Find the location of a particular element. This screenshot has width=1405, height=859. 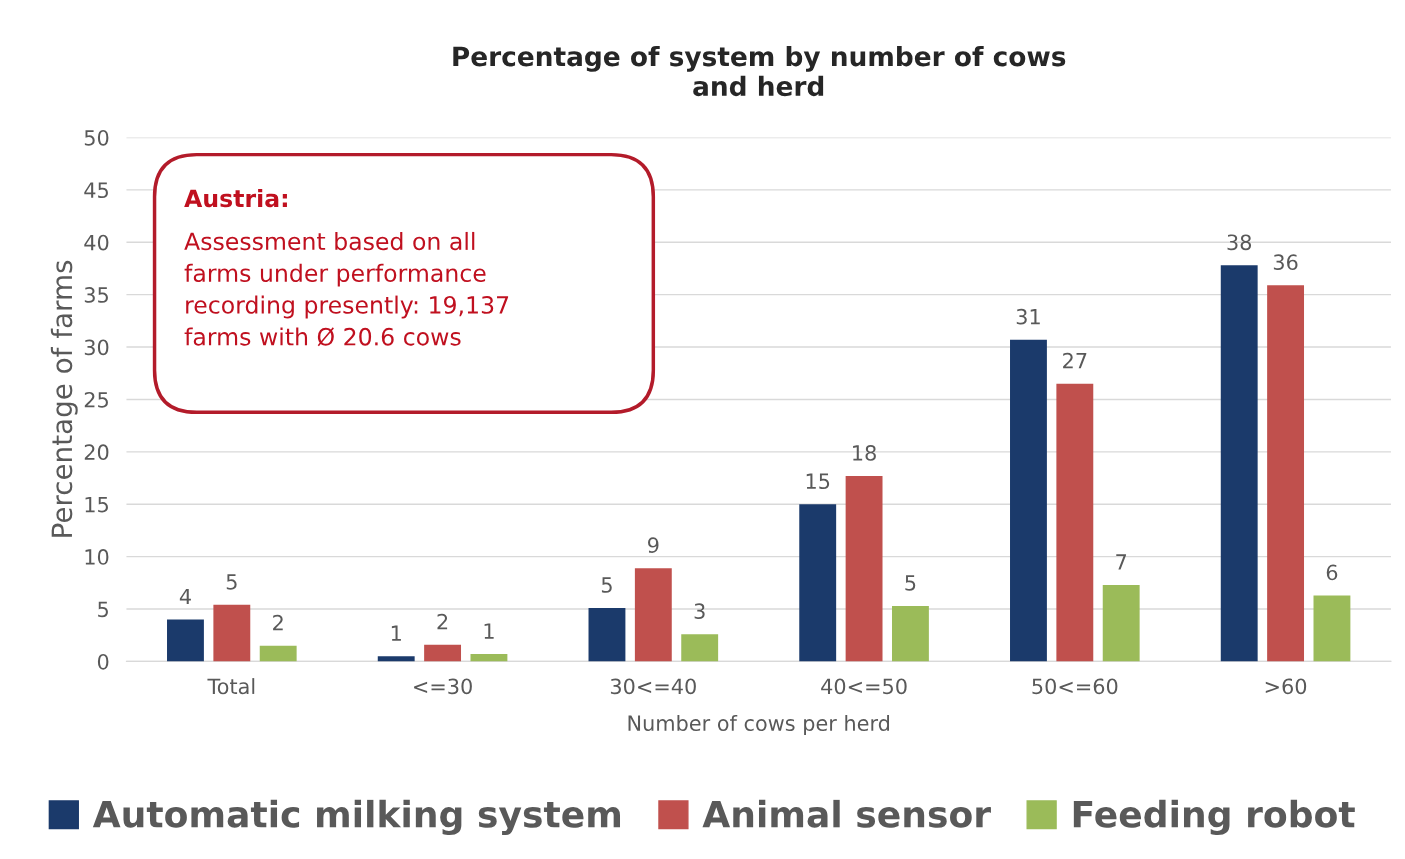

data-label: 3 is located at coordinates (699, 611).